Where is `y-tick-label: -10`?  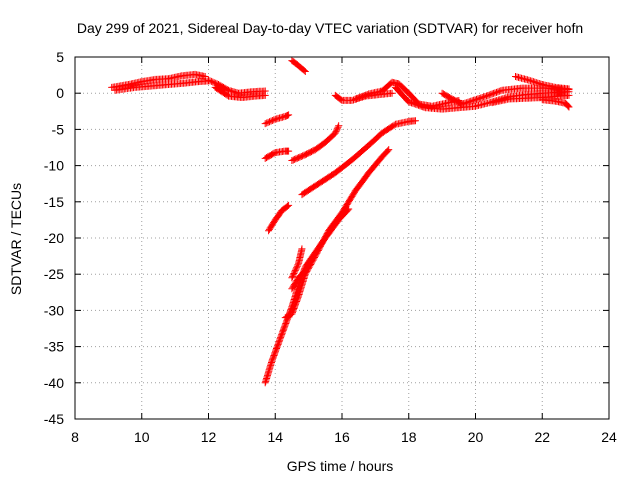
y-tick-label: -10 is located at coordinates (54, 166).